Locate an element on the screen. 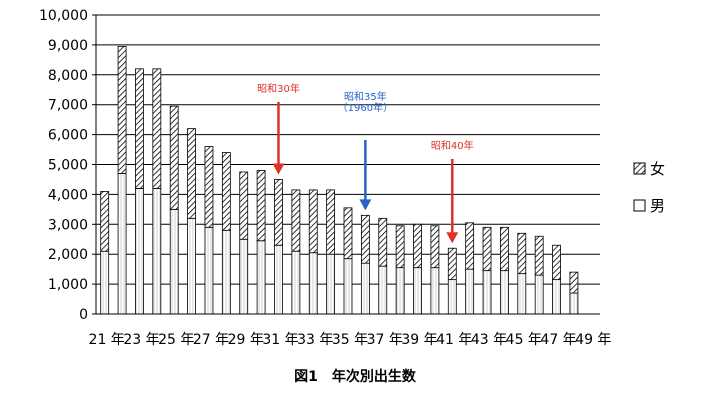 Image resolution: width=711 pixels, height=404 pixels. y-tick-label: 8,000 is located at coordinates (68, 76).